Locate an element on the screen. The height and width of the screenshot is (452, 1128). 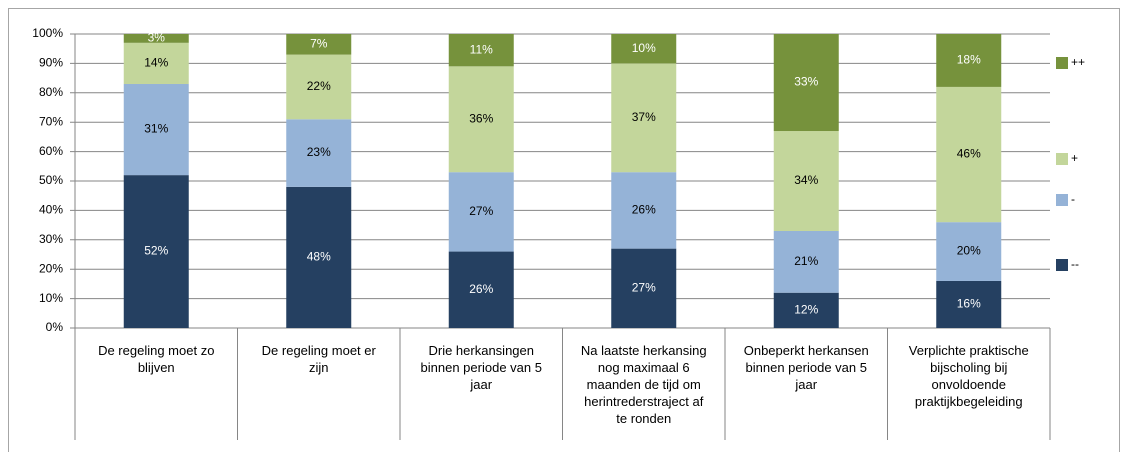
data-label: 48% is located at coordinates (319, 257).